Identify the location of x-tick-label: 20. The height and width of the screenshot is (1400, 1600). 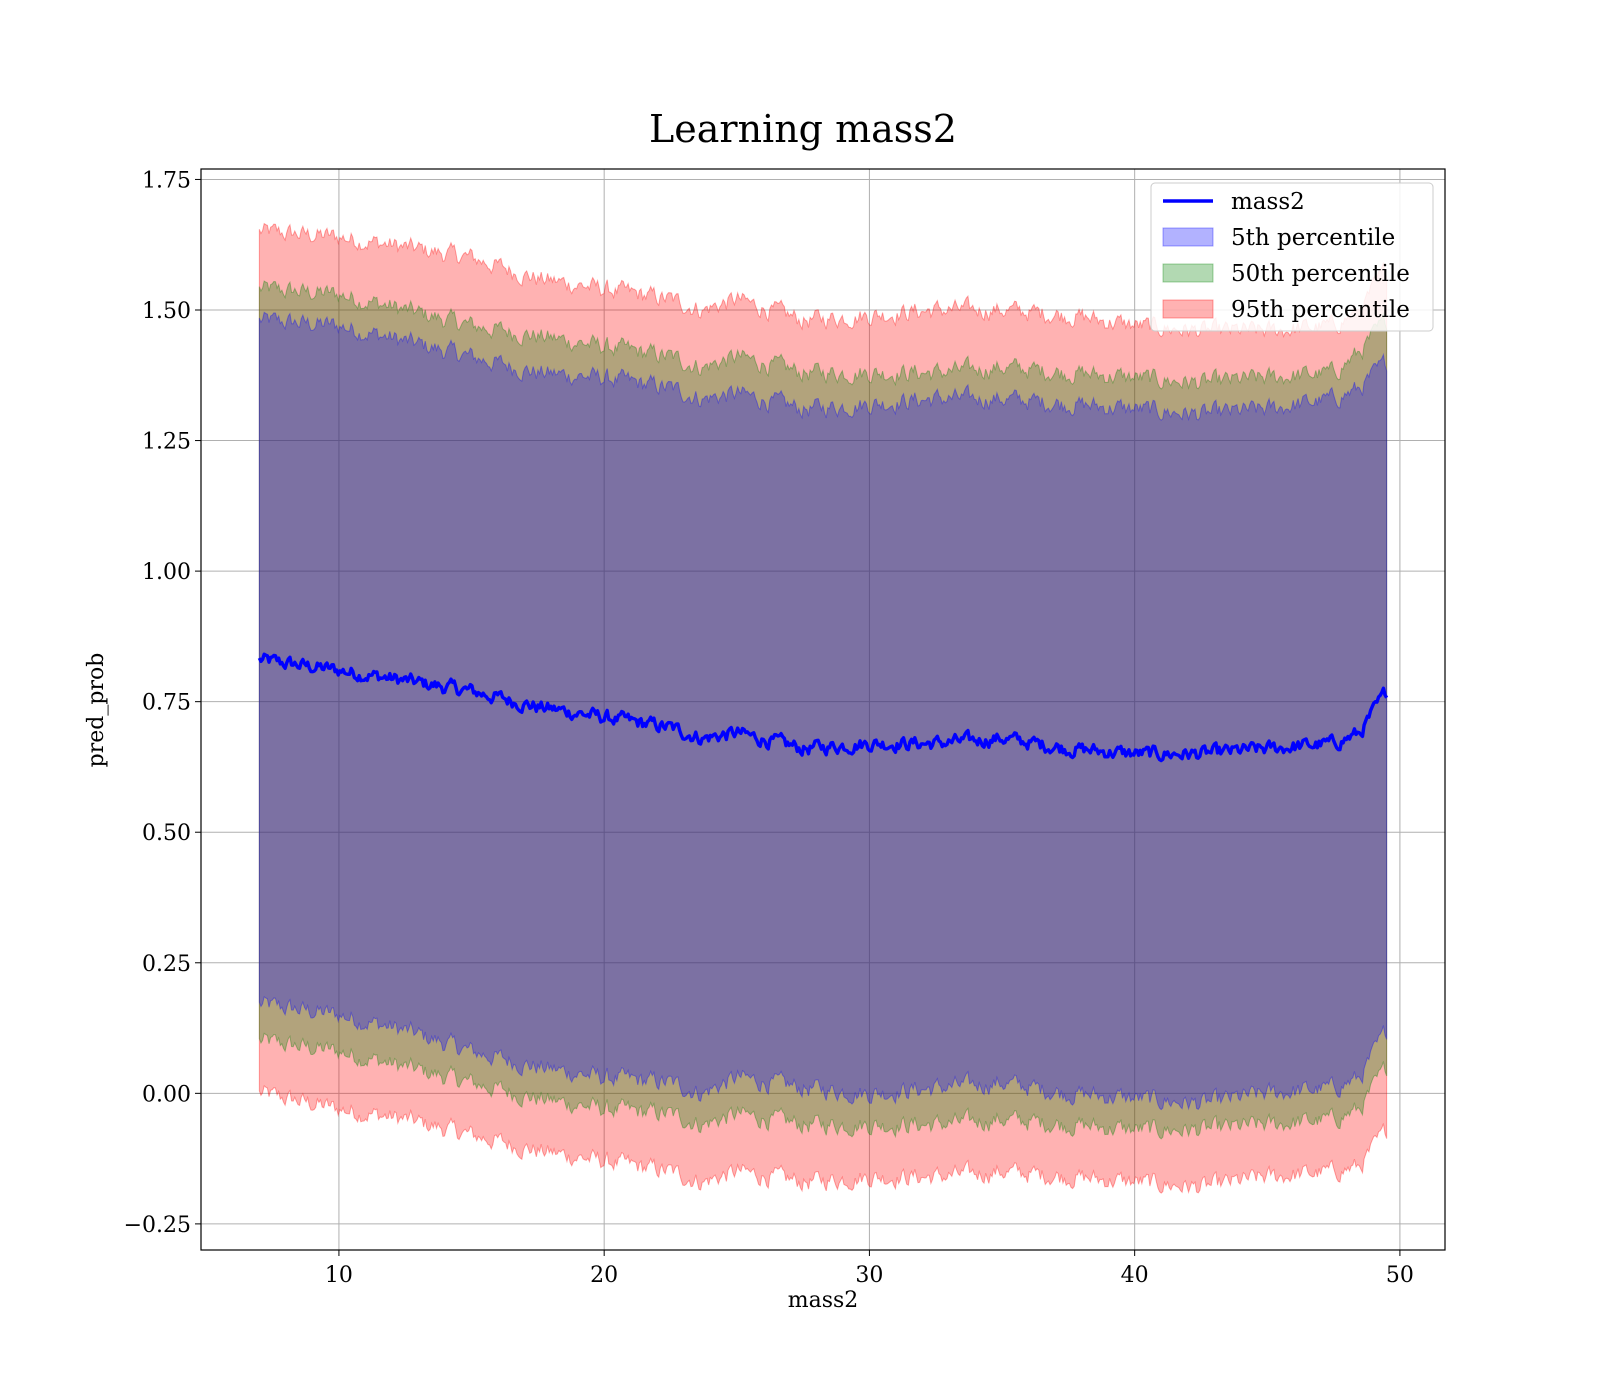
(604, 1275).